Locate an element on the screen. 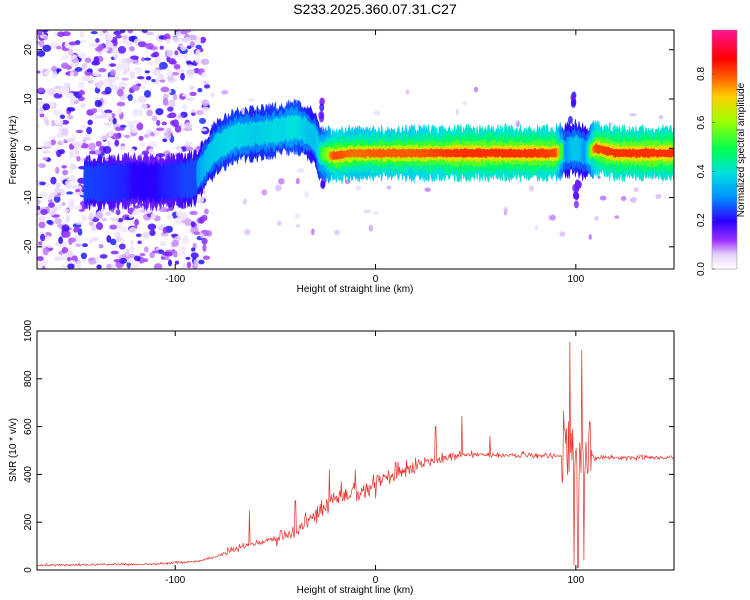 Image resolution: width=750 pixels, height=600 pixels. spectrogram-ridge-cell is located at coordinates (558, 152).